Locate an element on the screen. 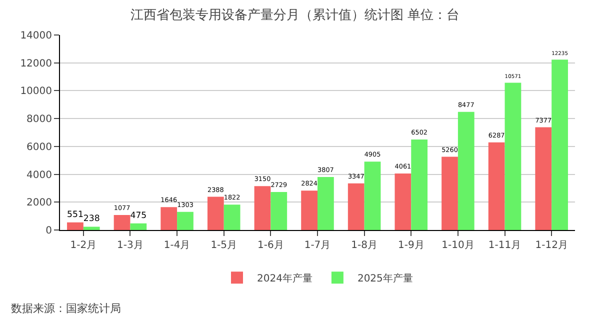  x-tick-label: 1-3月 is located at coordinates (130, 245).